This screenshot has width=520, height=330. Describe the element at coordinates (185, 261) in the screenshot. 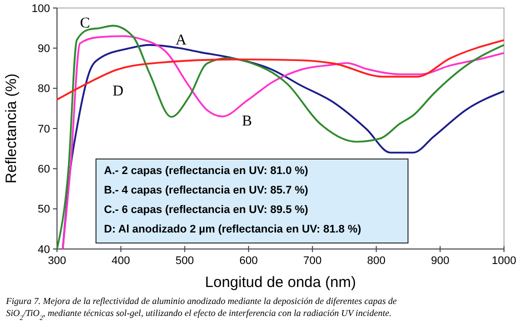

I see `x-tick-label: 500` at that location.